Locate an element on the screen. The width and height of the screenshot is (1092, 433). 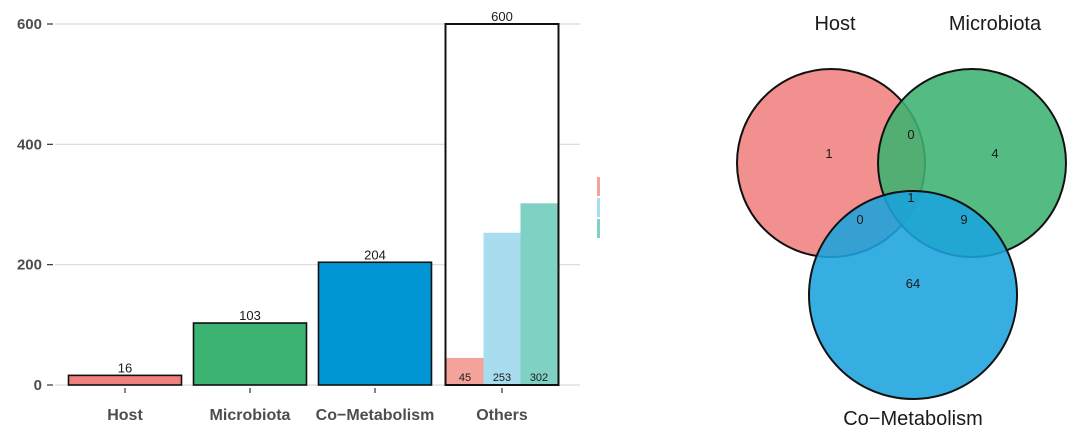
venn-set-label: Co−Metabolism is located at coordinates (913, 419).